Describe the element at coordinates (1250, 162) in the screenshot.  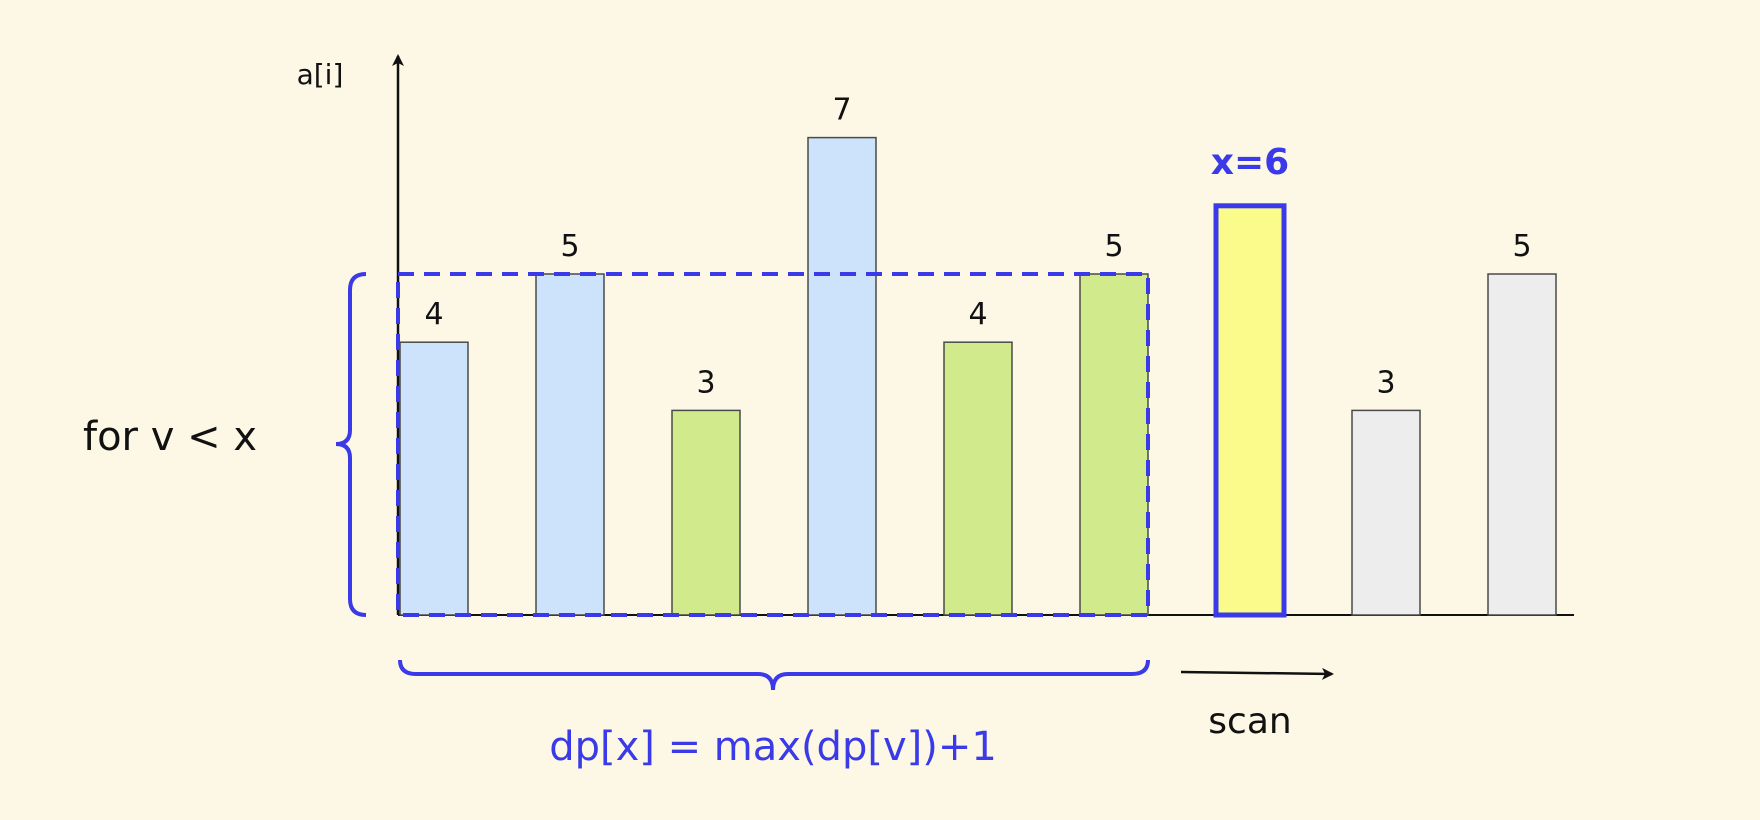
I see `current-x-label: x=6` at that location.